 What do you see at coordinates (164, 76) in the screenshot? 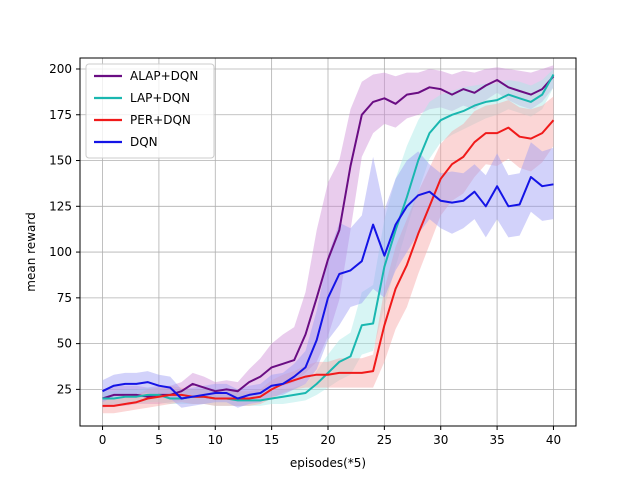
I see `legend-label-alap-dqn: ALAP+DQN` at bounding box center [164, 76].